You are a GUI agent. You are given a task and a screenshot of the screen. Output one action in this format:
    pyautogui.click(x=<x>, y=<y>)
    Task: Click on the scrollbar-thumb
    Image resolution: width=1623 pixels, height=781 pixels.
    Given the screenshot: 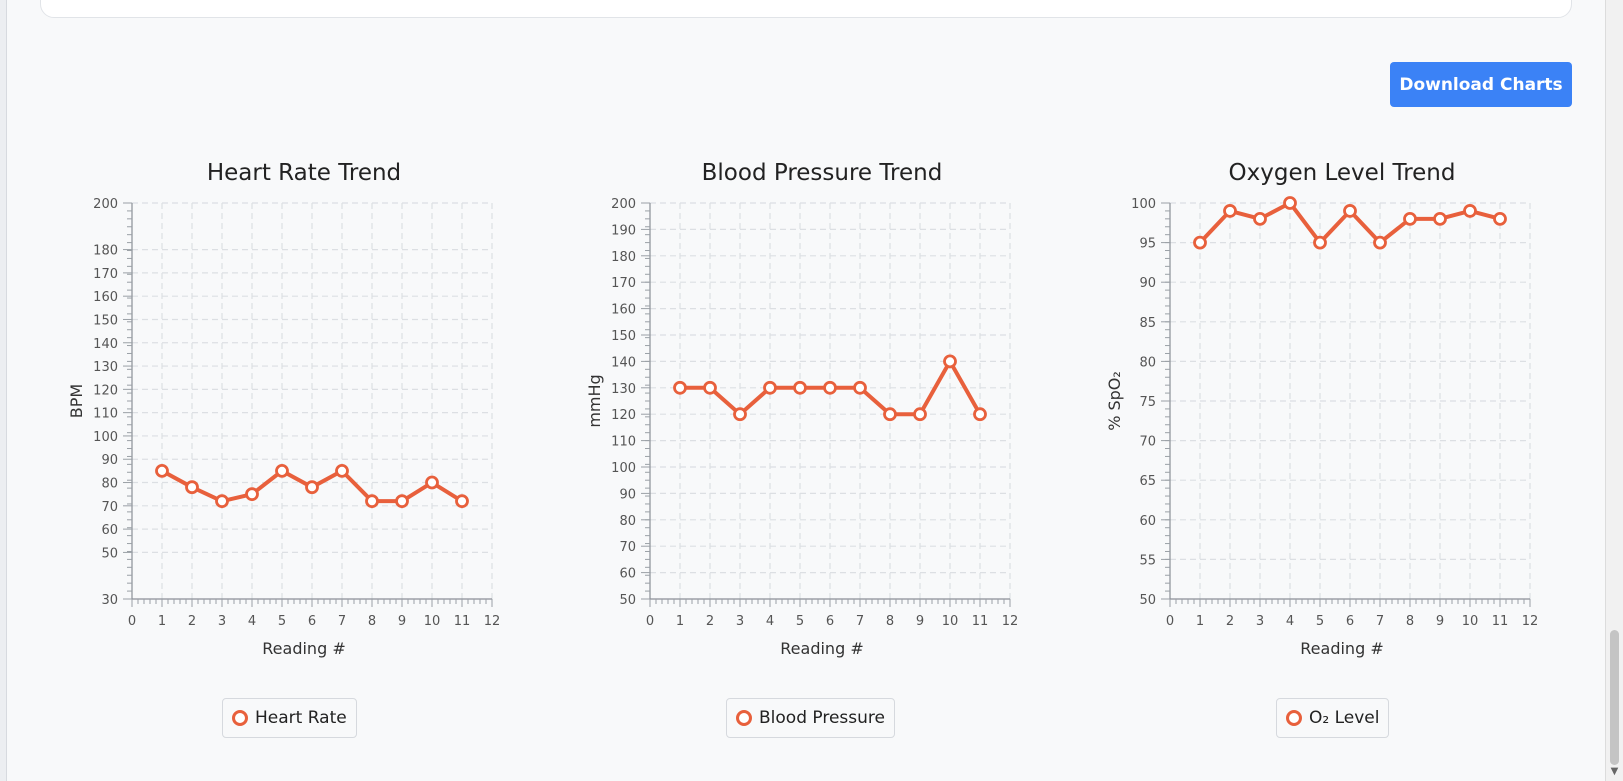 What is the action you would take?
    pyautogui.click(x=1614, y=697)
    